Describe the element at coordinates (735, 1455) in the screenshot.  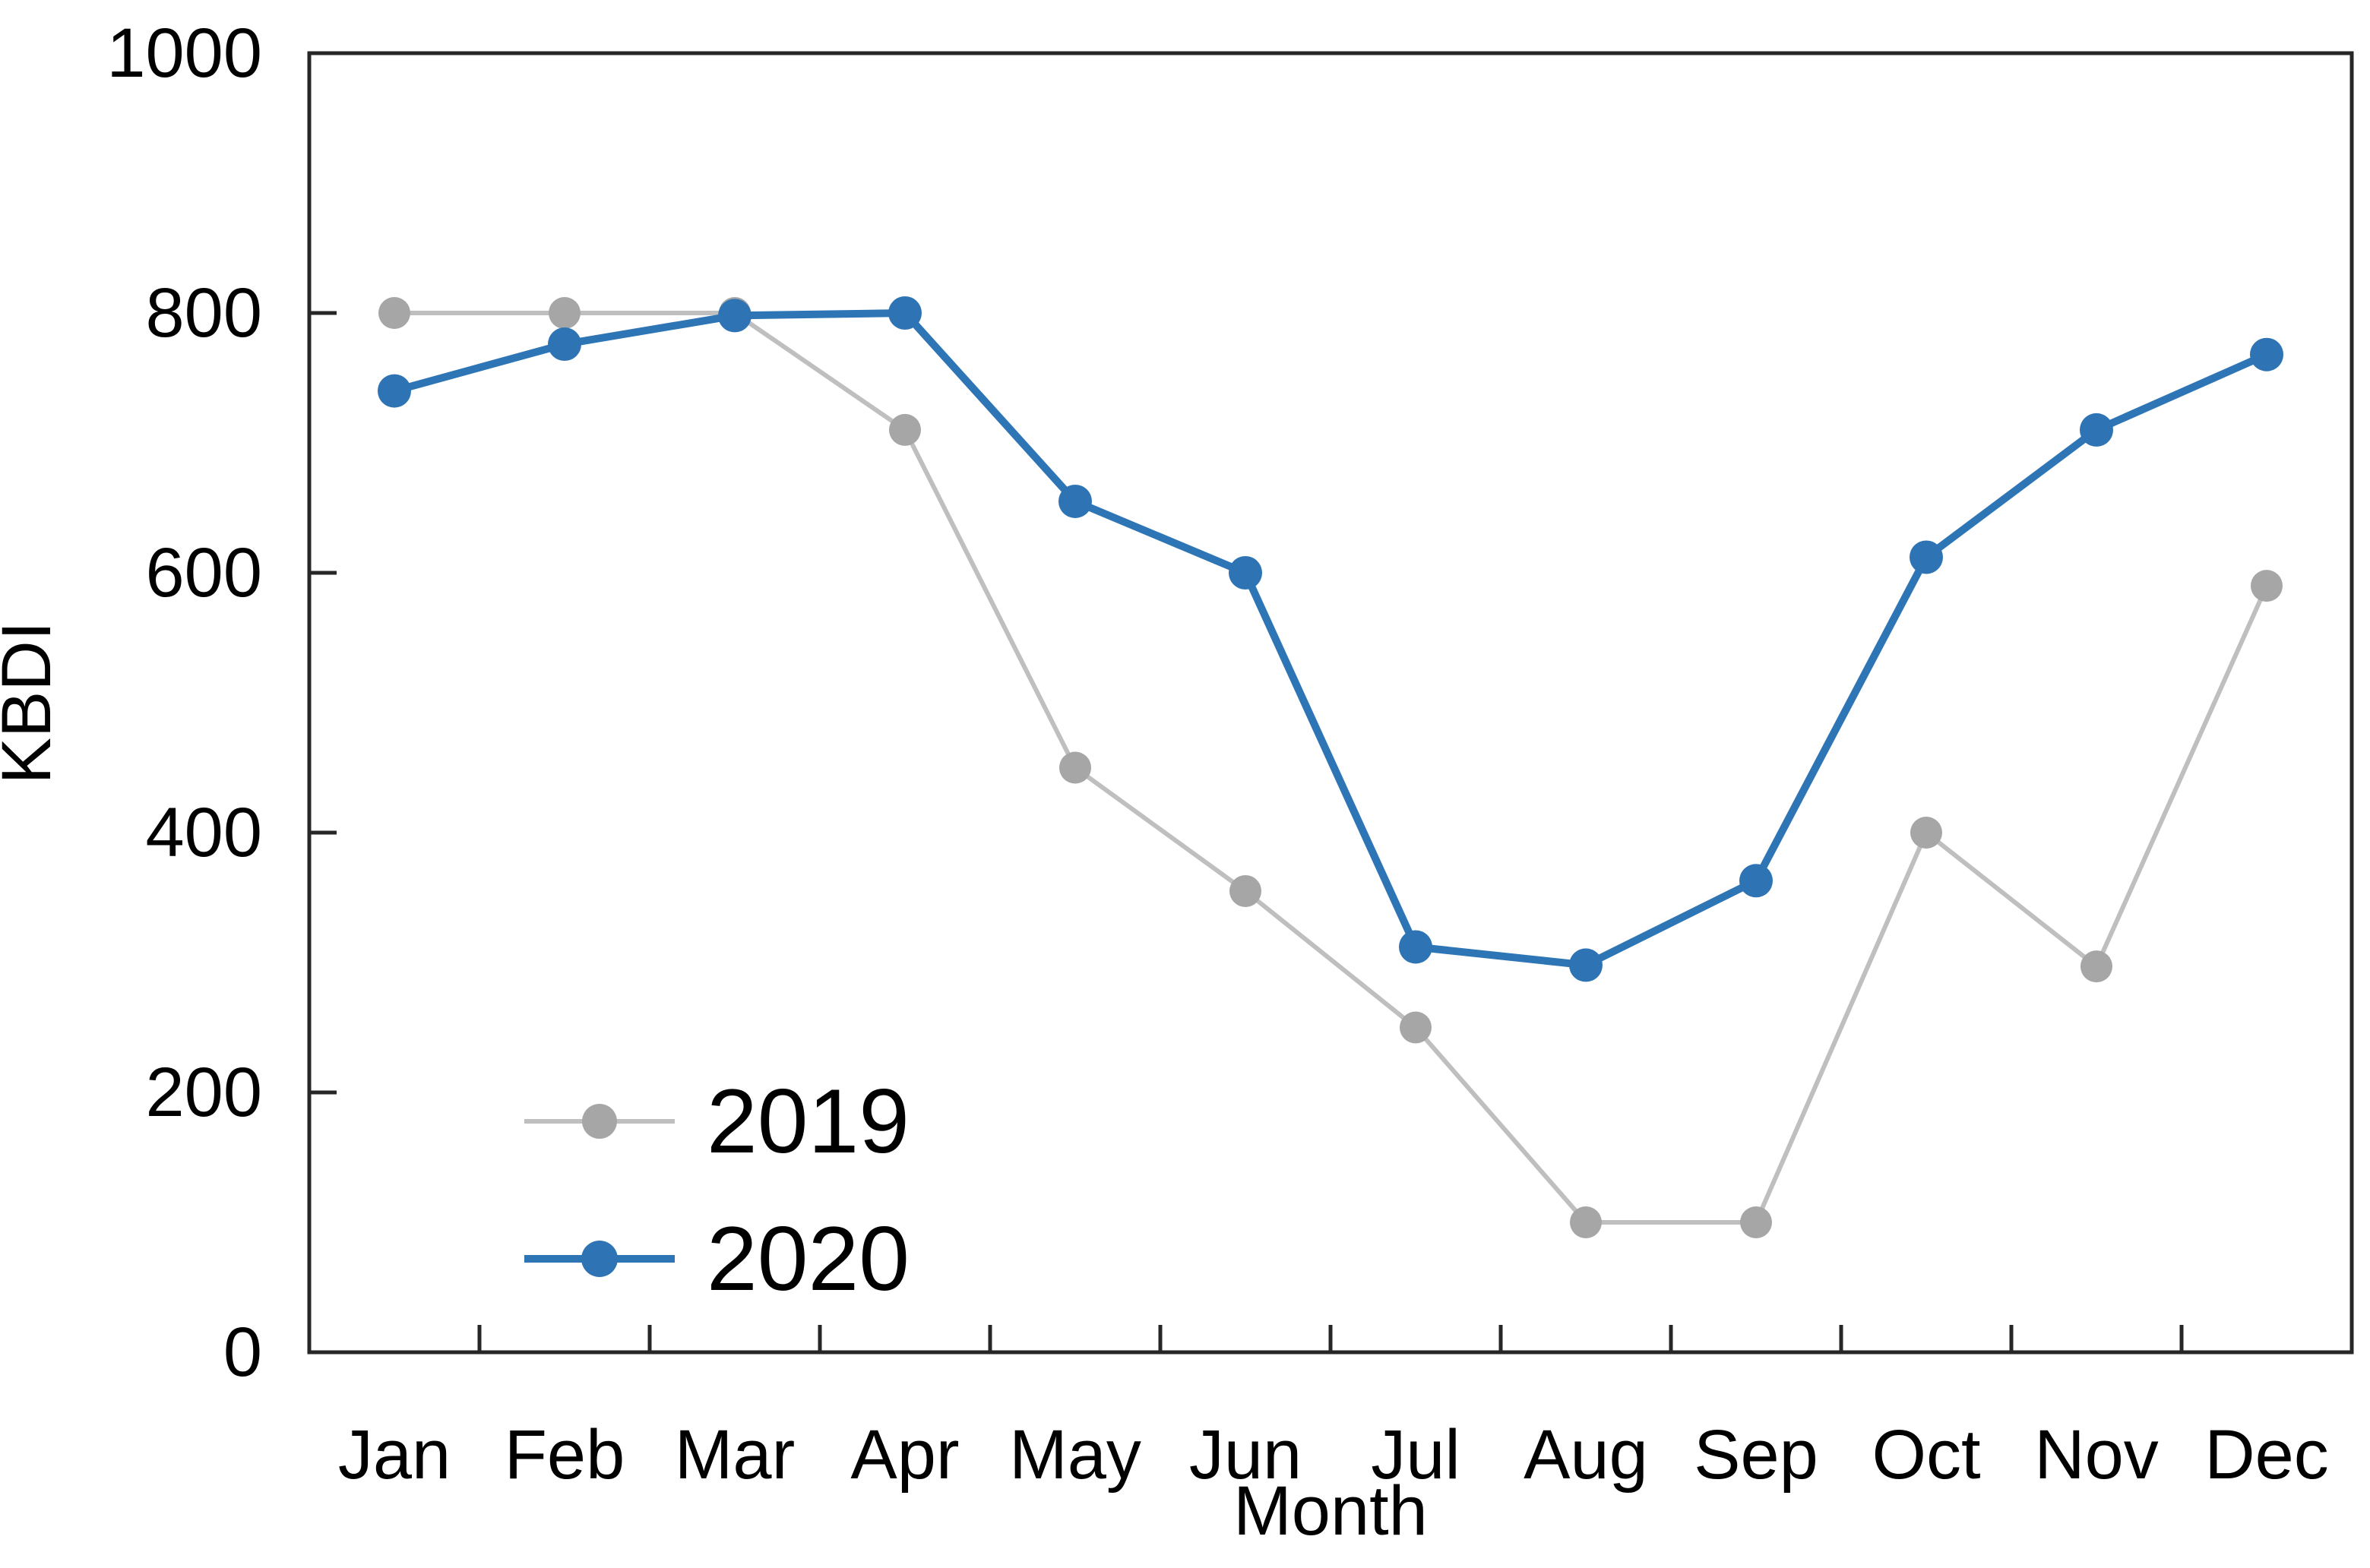
I see `x-axis-tick-label: Mar` at that location.